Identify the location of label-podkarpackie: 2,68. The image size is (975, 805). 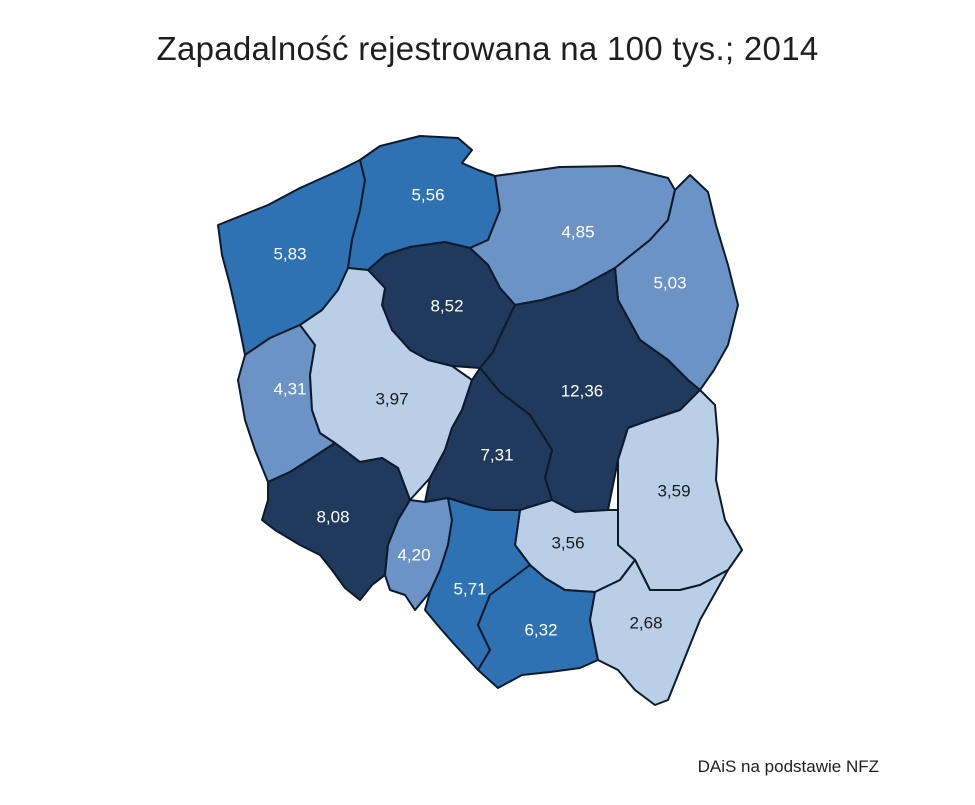
(645, 622).